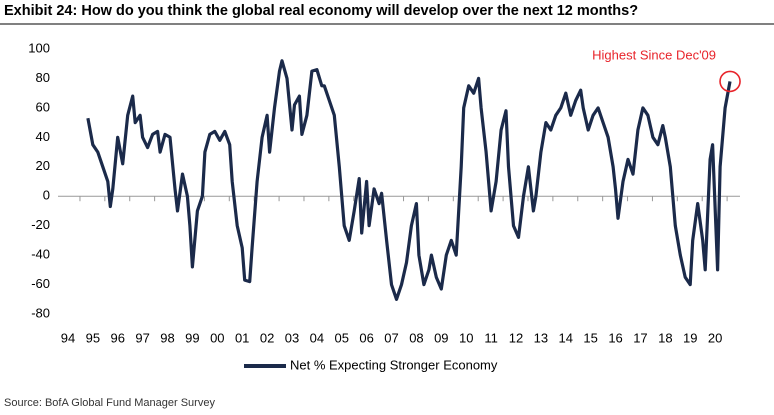  I want to click on legend-label: Net % Expecting Stronger Economy, so click(394, 364).